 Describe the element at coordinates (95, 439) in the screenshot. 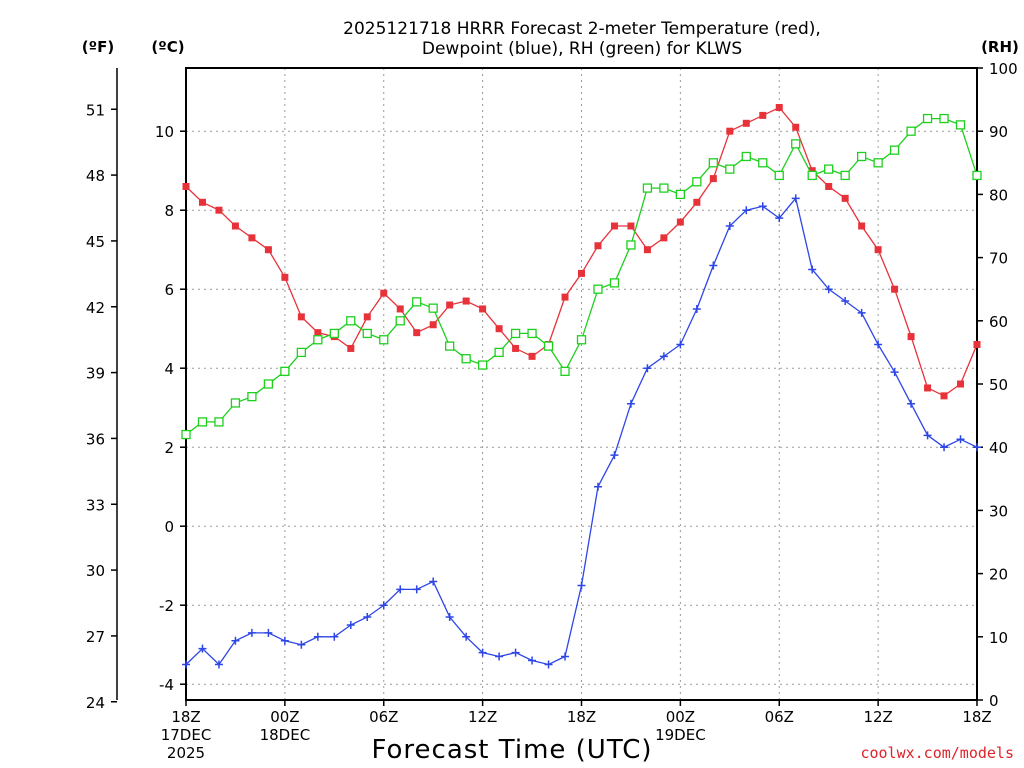

I see `fahrenheit-tick-label: 36` at that location.